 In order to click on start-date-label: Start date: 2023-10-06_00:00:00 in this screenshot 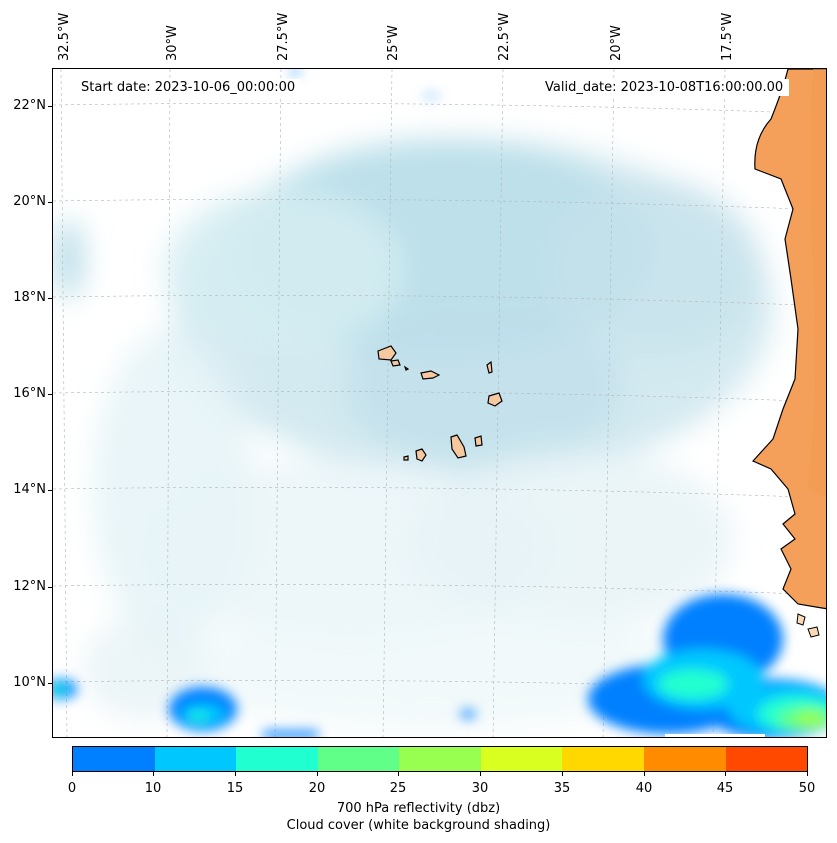, I will do `click(188, 87)`.